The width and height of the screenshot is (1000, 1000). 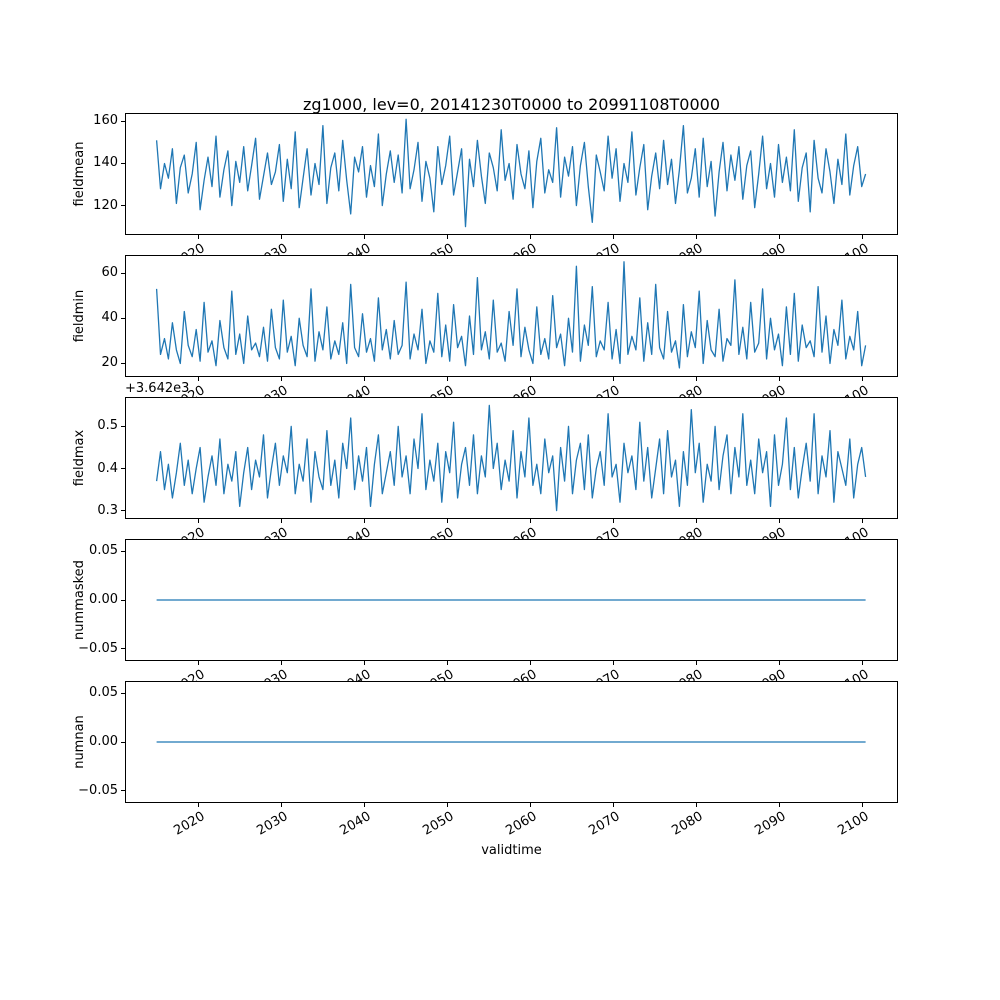 What do you see at coordinates (770, 824) in the screenshot?
I see `x-tick-label: 2090` at bounding box center [770, 824].